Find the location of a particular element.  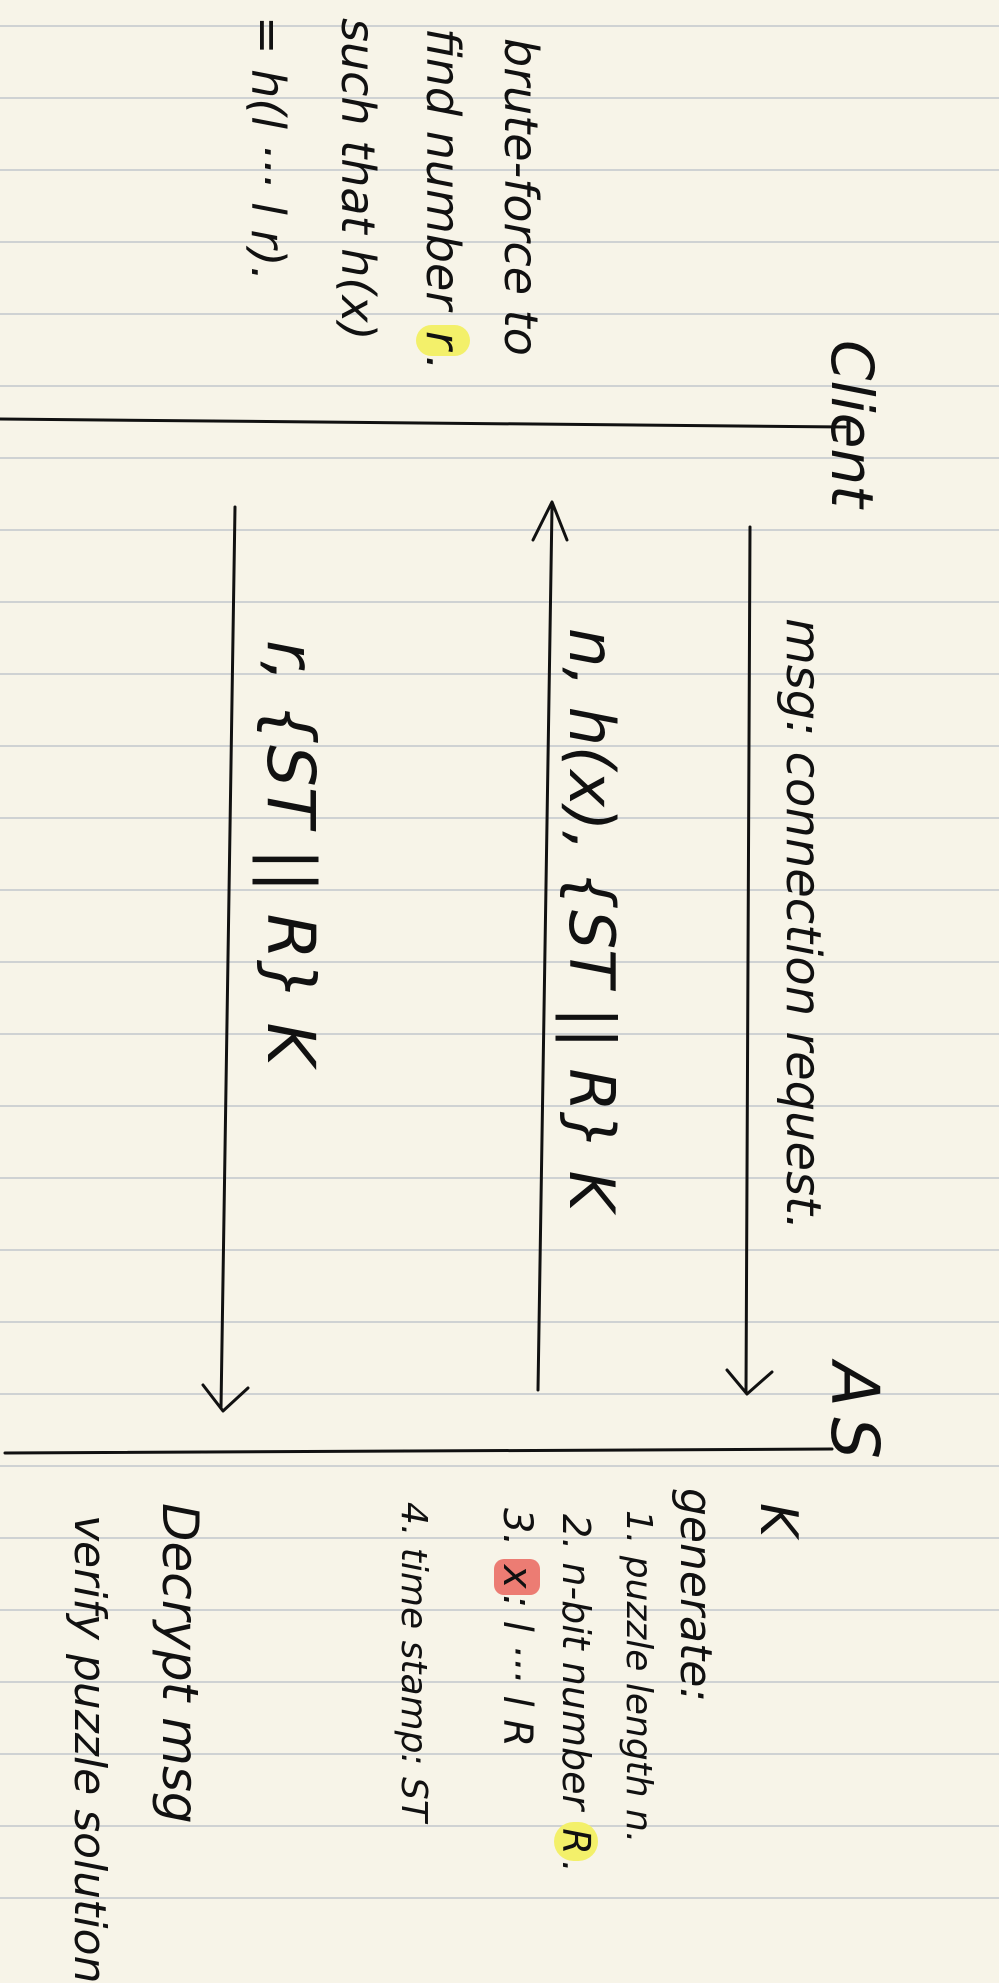

server-key-label: K is located at coordinates (778, 1520).